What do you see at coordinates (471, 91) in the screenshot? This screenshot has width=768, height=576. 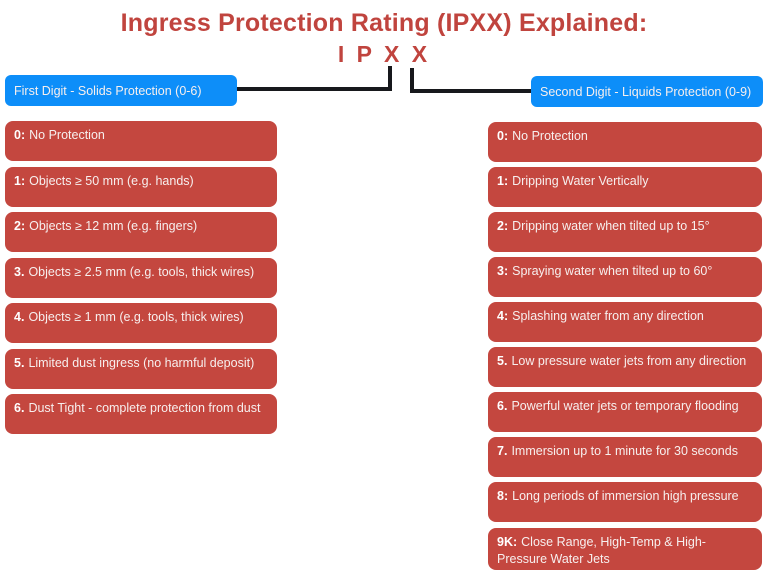 I see `connector-right-horizontal` at bounding box center [471, 91].